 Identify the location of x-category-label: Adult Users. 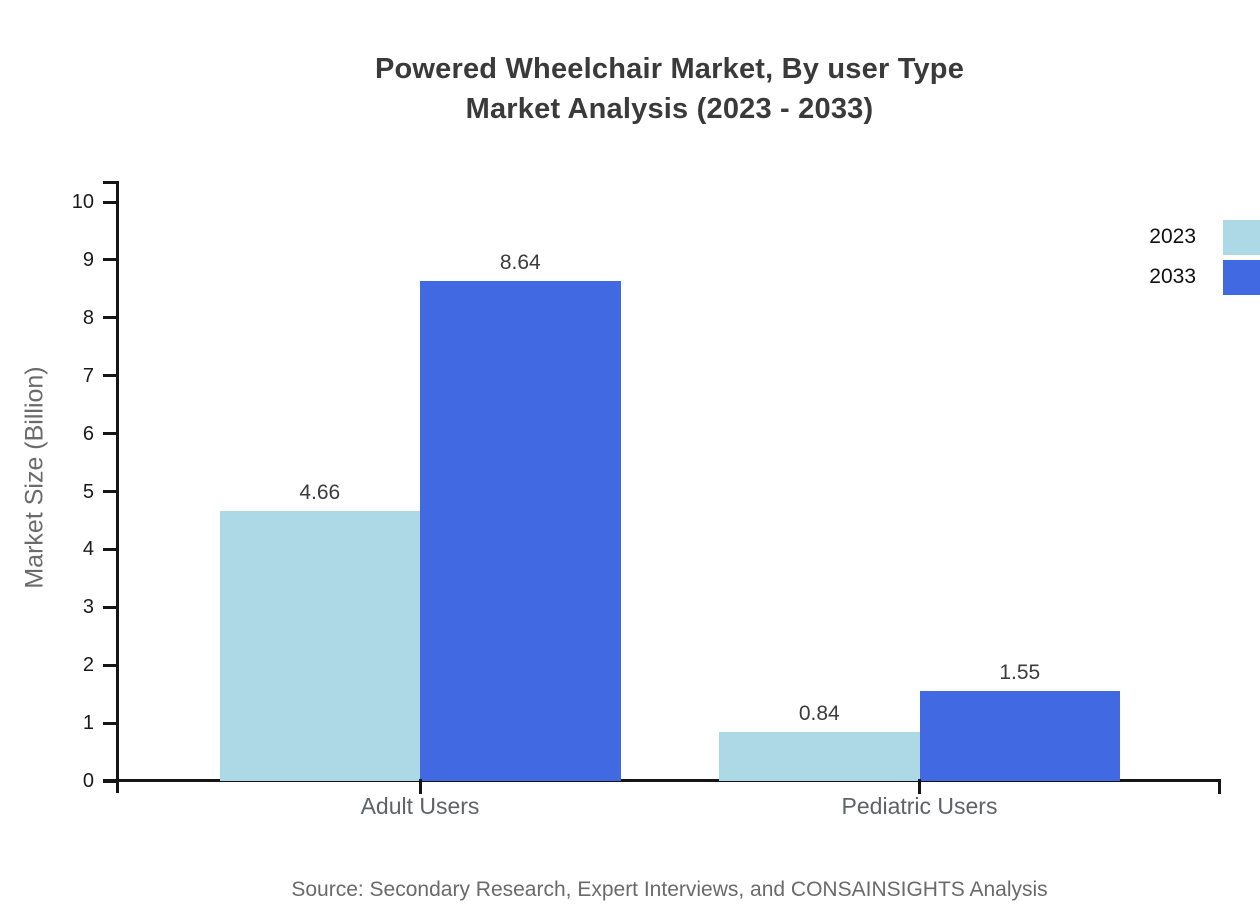
(420, 806).